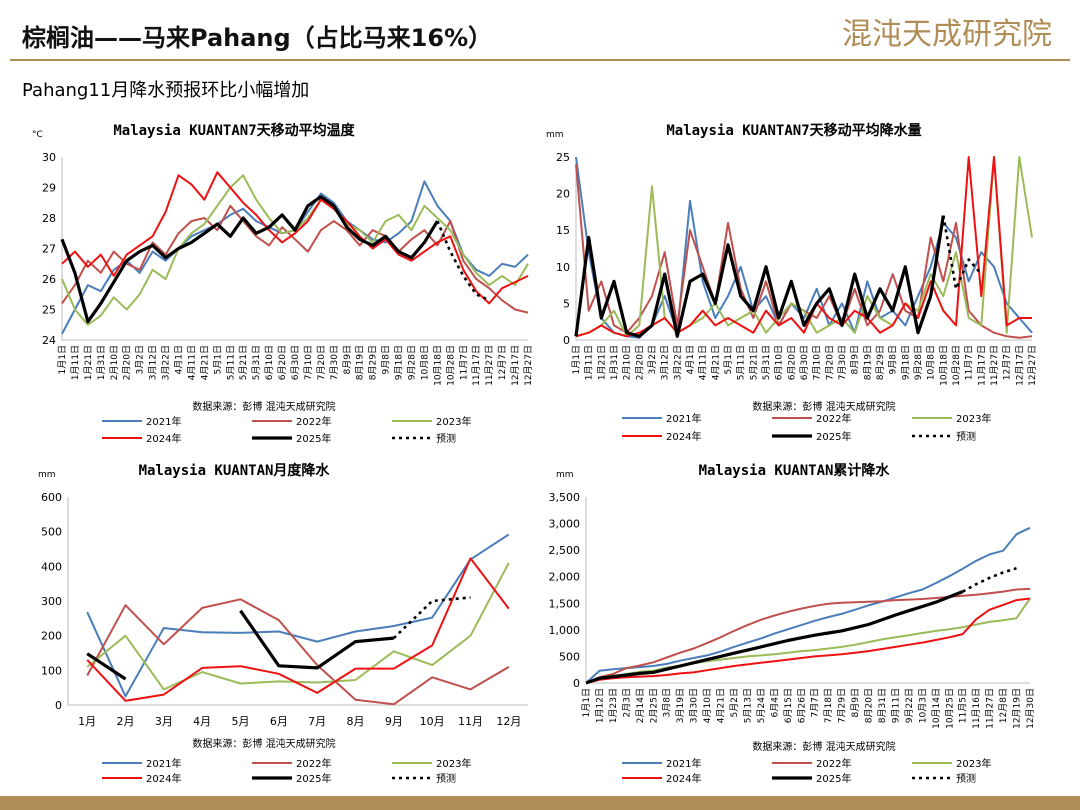 The image size is (1080, 810). I want to click on x-tick-label: 12月30日, so click(1030, 708).